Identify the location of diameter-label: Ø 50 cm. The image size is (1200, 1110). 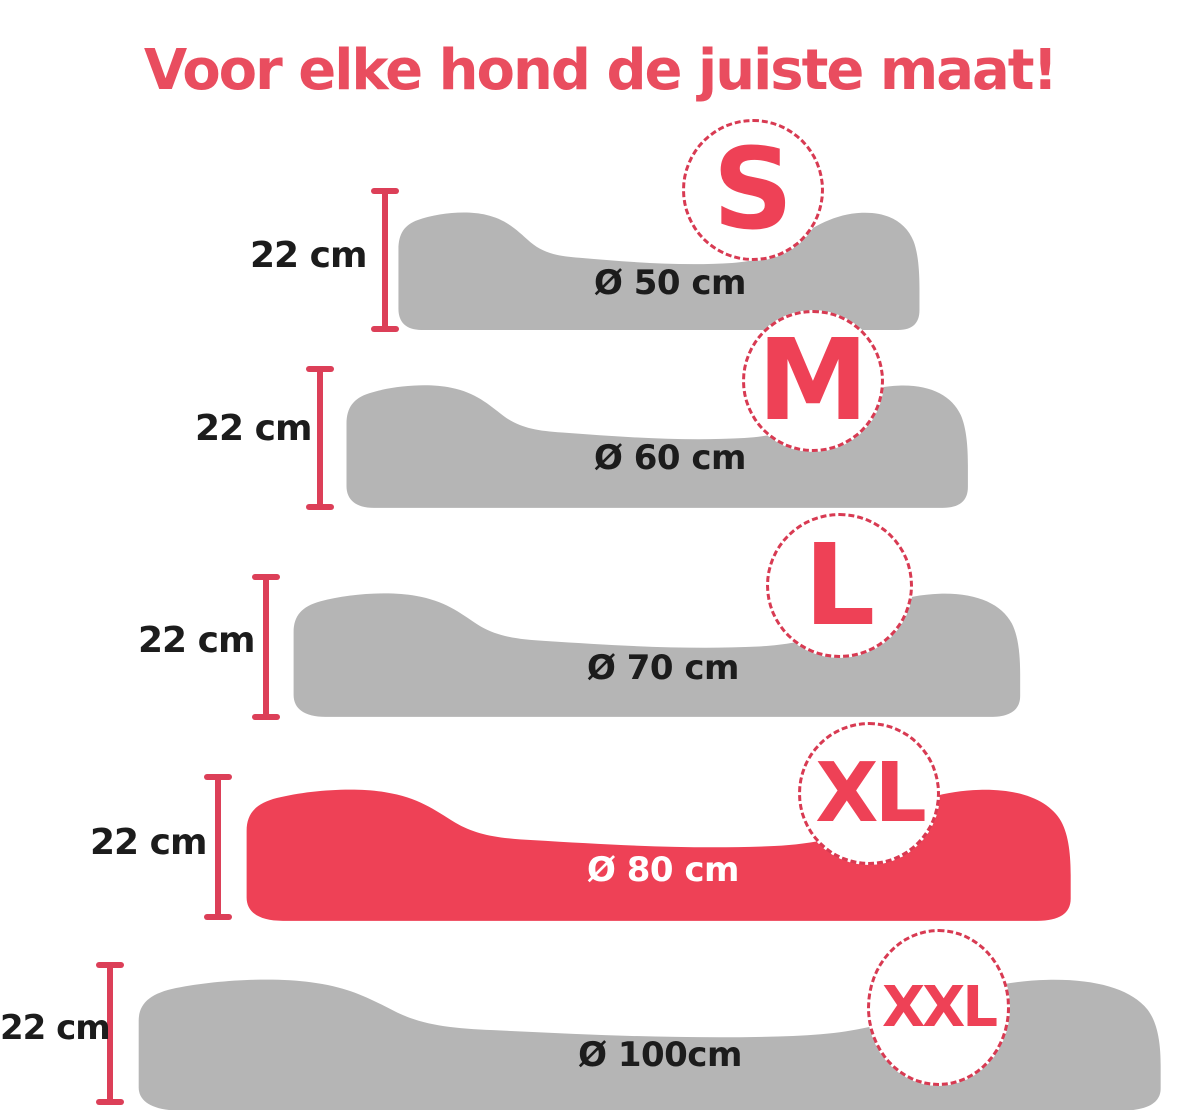
(670, 283).